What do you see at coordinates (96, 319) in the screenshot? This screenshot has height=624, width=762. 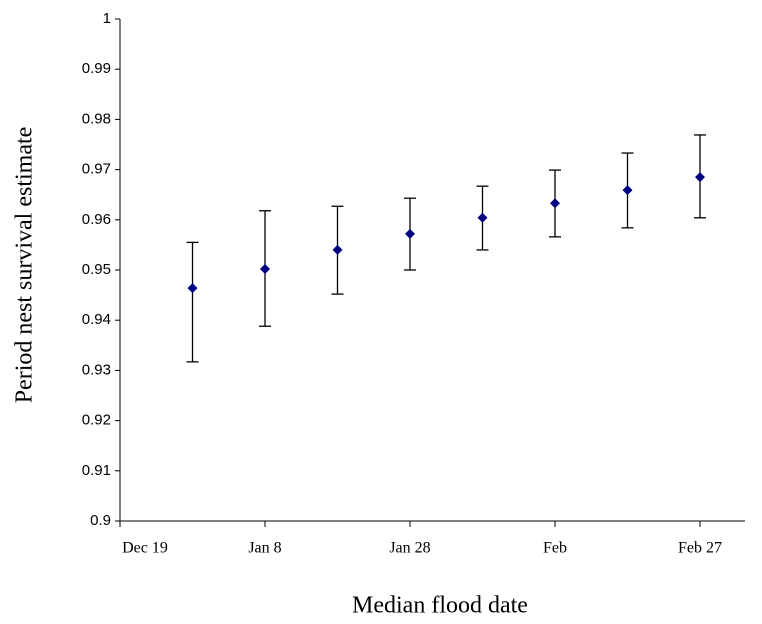 I see `y-tick-label: 0.94` at bounding box center [96, 319].